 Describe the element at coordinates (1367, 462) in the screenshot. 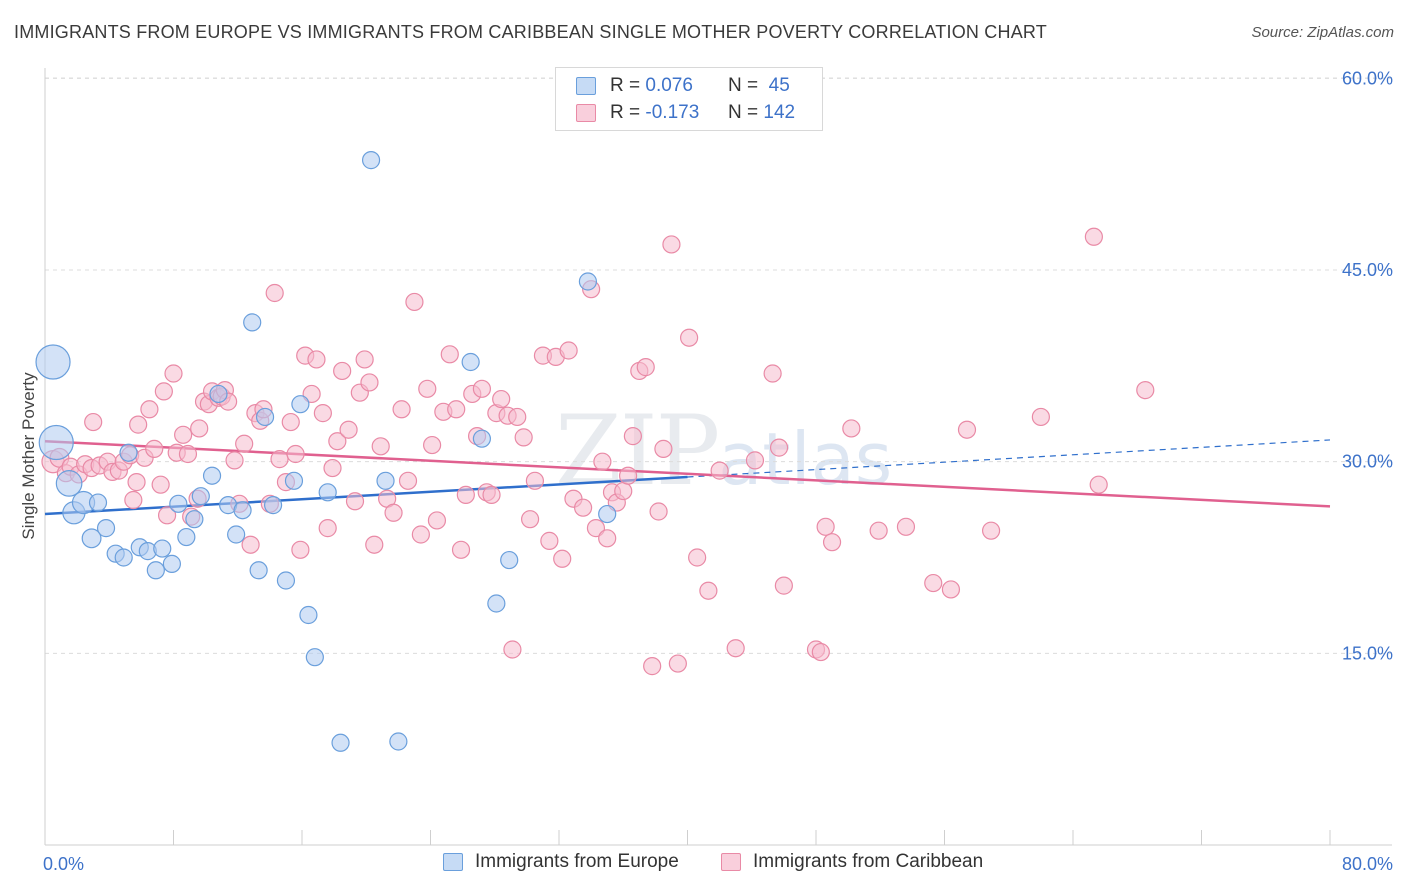

I see `y-tick-label: 30.0%` at that location.